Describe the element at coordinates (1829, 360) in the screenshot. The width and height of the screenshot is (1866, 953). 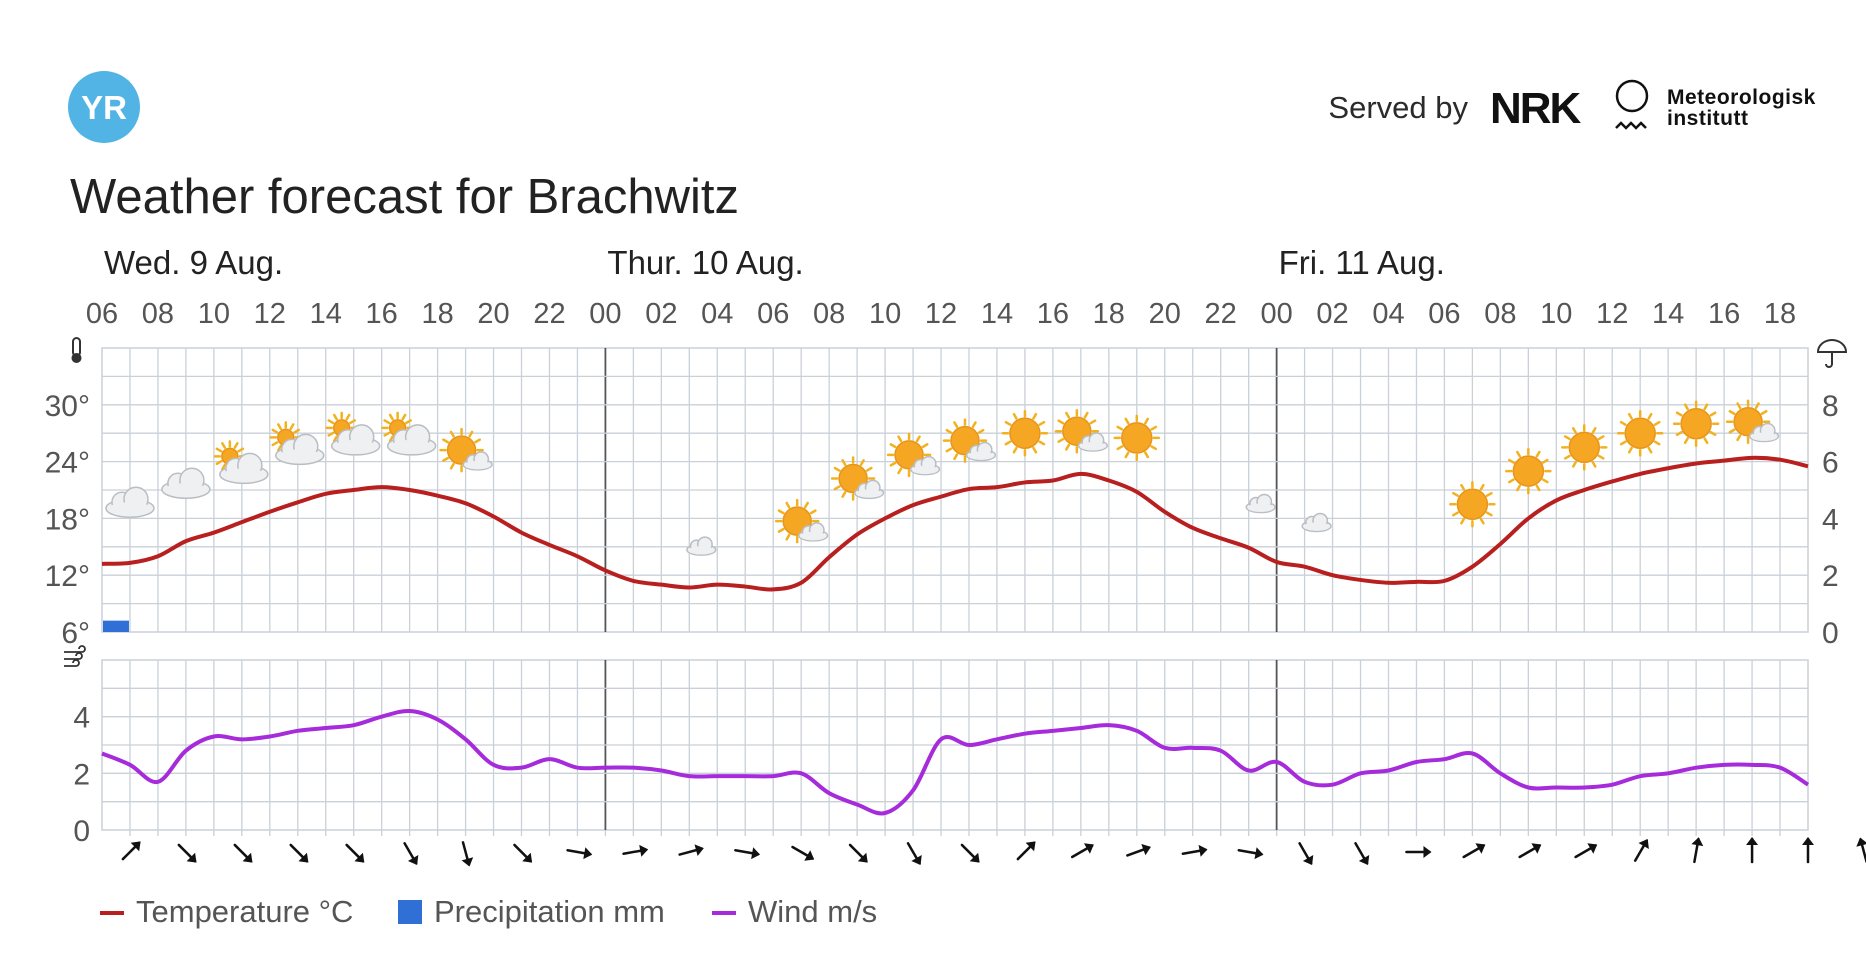
I see `umbrella-handle` at that location.